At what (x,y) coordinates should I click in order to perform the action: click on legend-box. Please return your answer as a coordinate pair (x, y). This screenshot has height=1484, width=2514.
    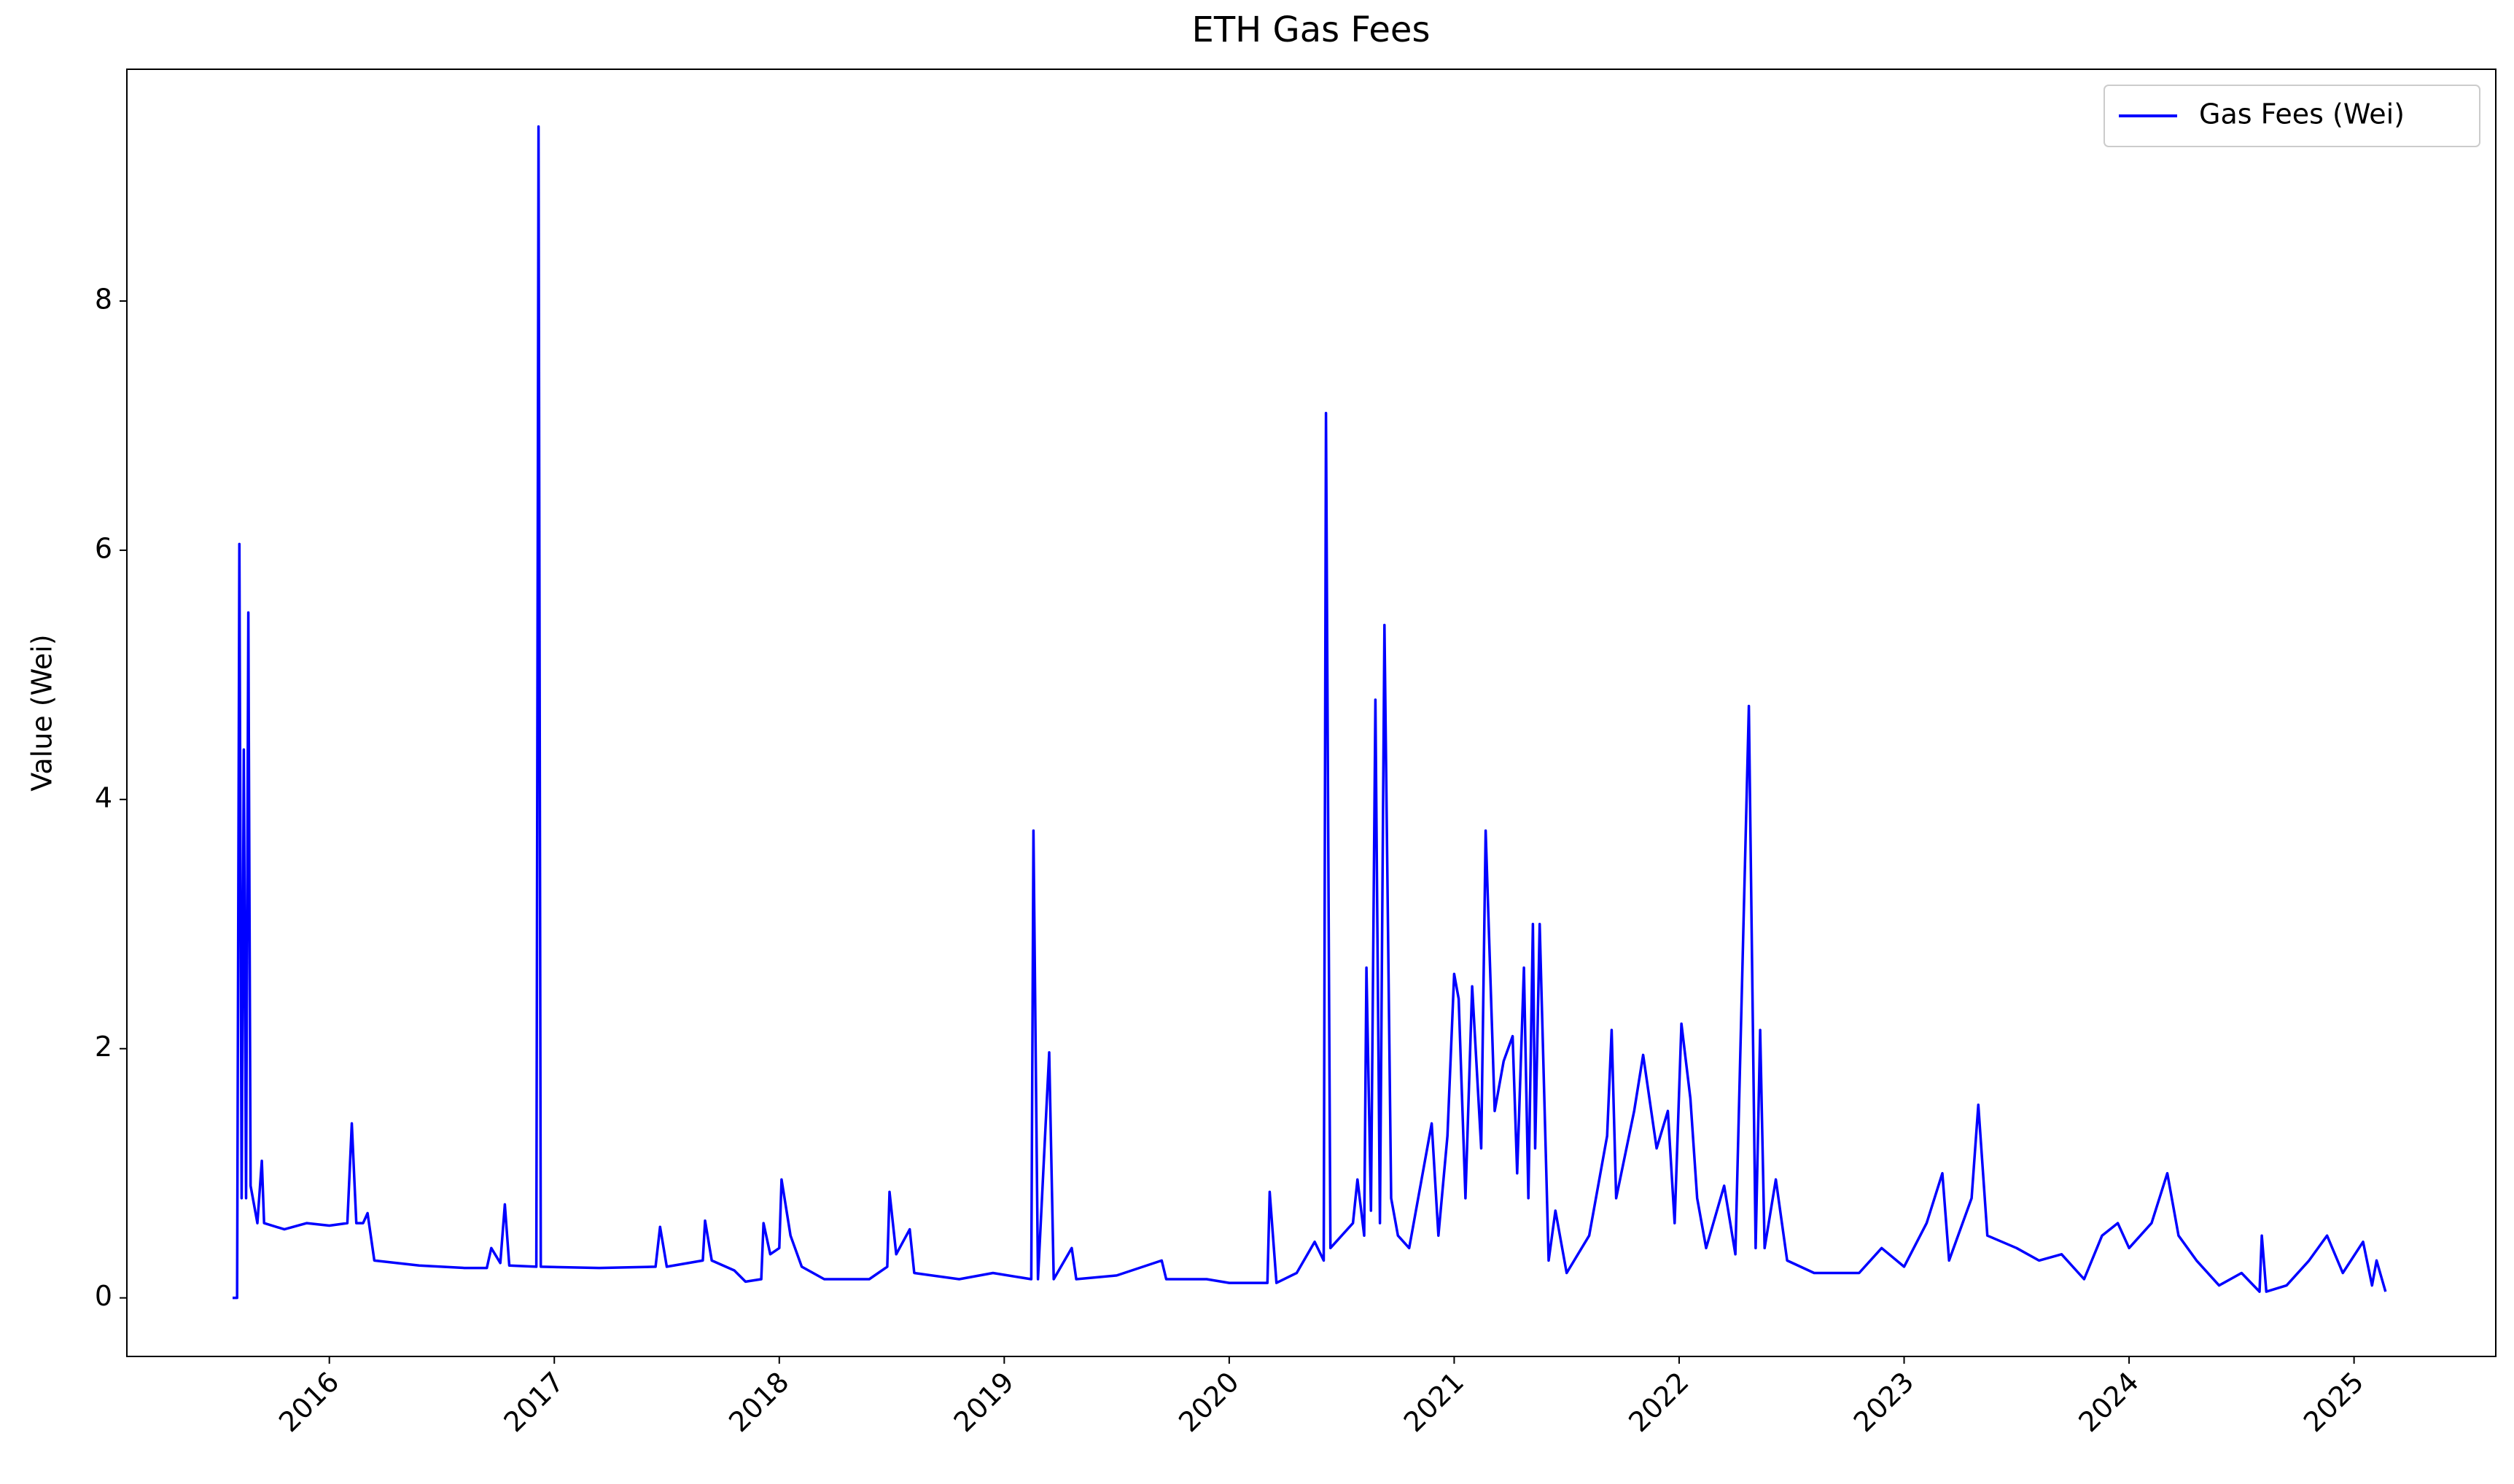
    Looking at the image, I should click on (2292, 116).